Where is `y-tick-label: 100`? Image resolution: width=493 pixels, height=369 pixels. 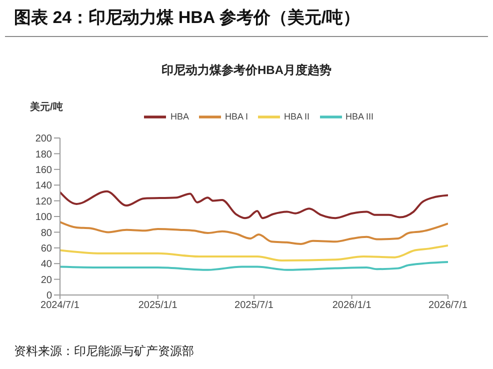 y-tick-label: 100 is located at coordinates (43, 218).